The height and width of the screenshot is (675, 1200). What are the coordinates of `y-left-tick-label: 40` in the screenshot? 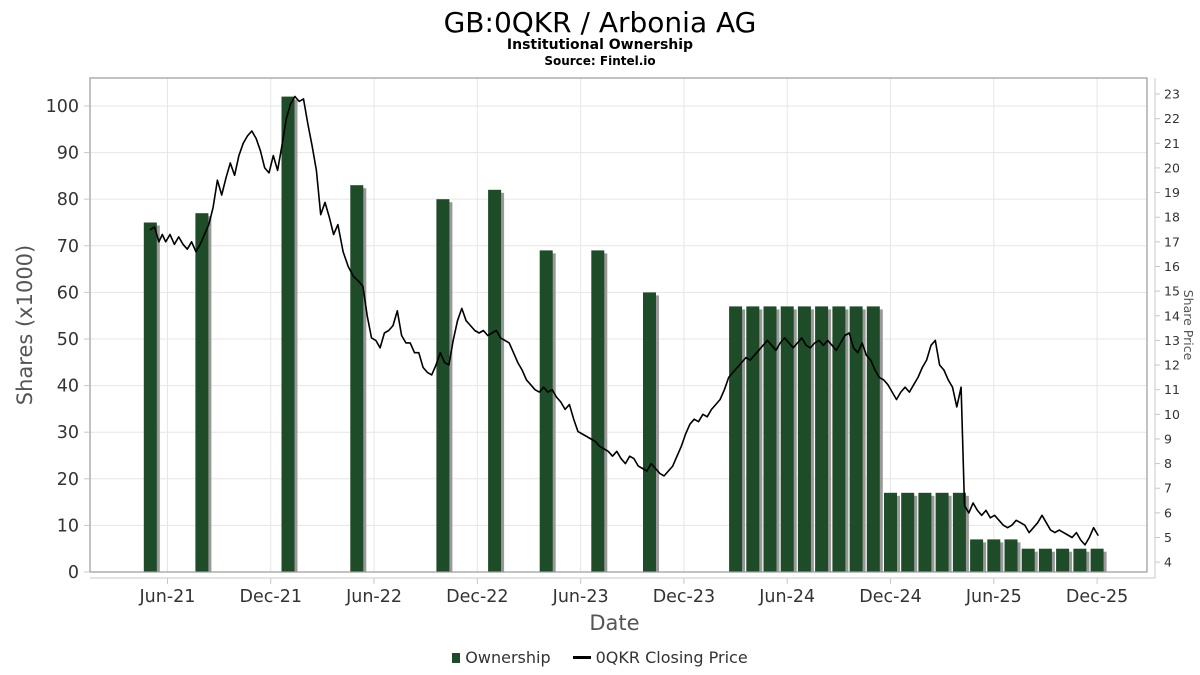 It's located at (68, 387).